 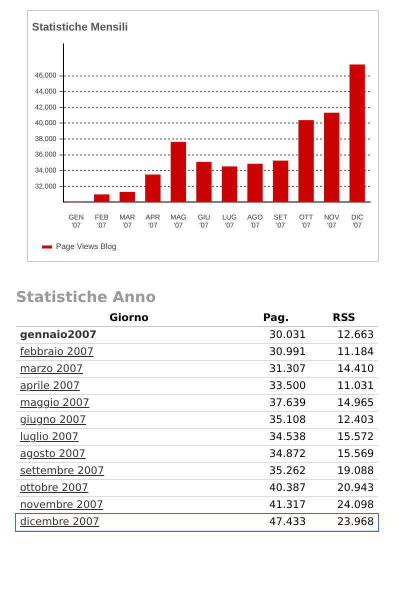 What do you see at coordinates (276, 454) in the screenshot?
I see `data-label: 34.872` at bounding box center [276, 454].